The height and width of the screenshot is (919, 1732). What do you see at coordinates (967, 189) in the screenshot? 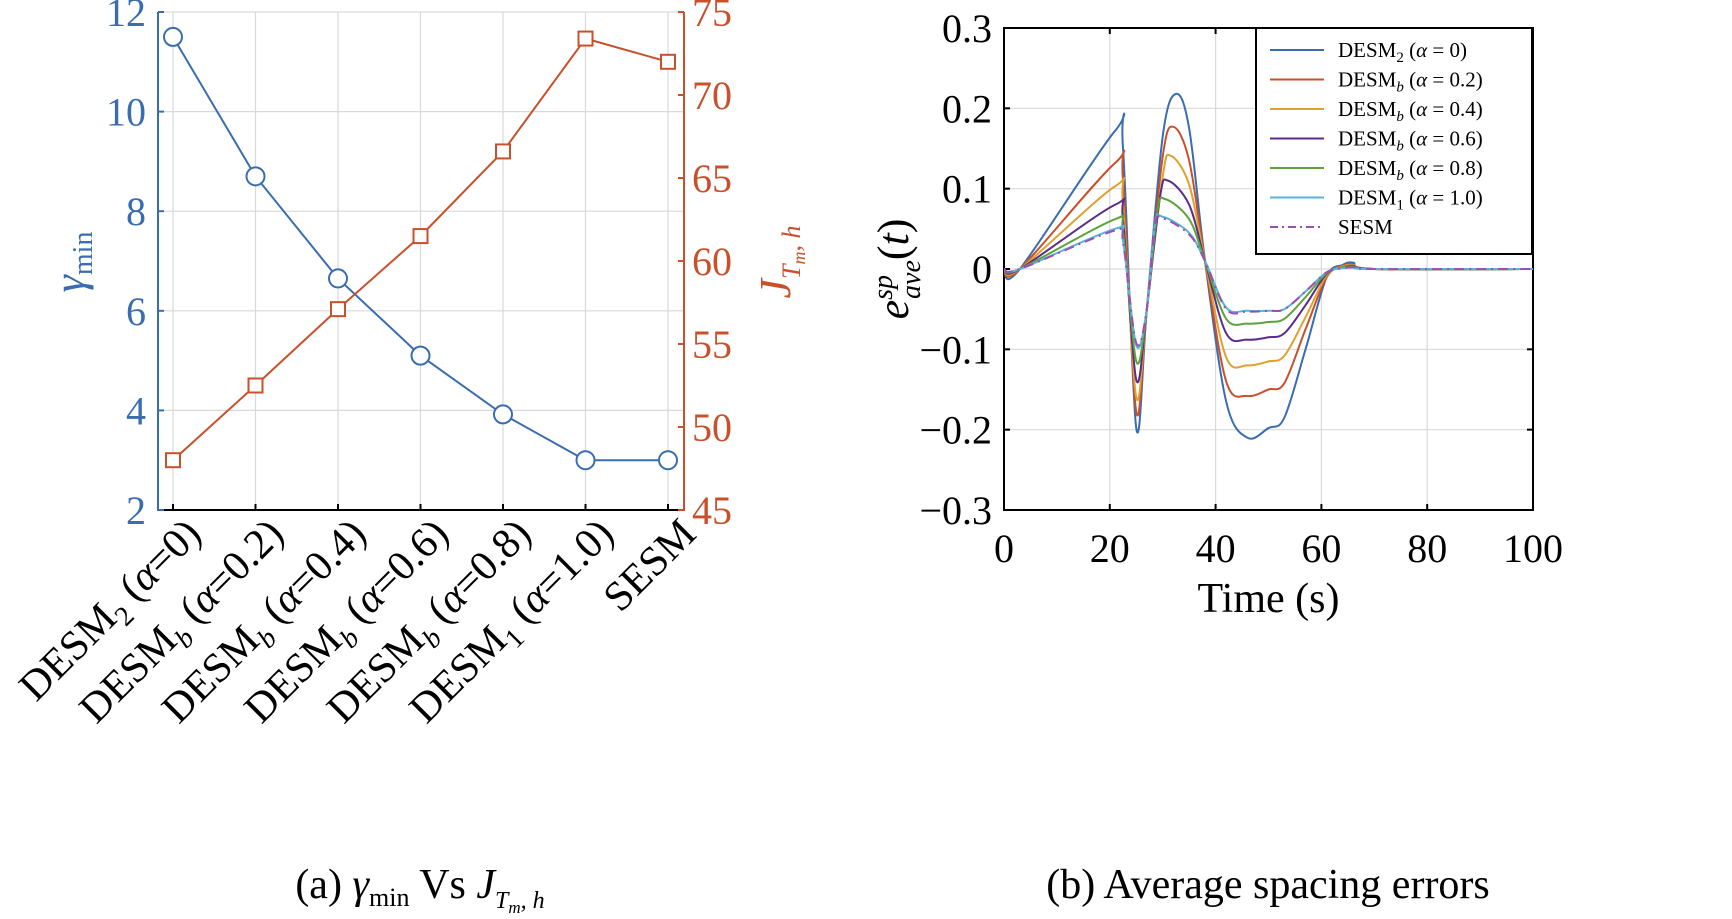
I see `y-tick-label: 0.1` at bounding box center [967, 189].